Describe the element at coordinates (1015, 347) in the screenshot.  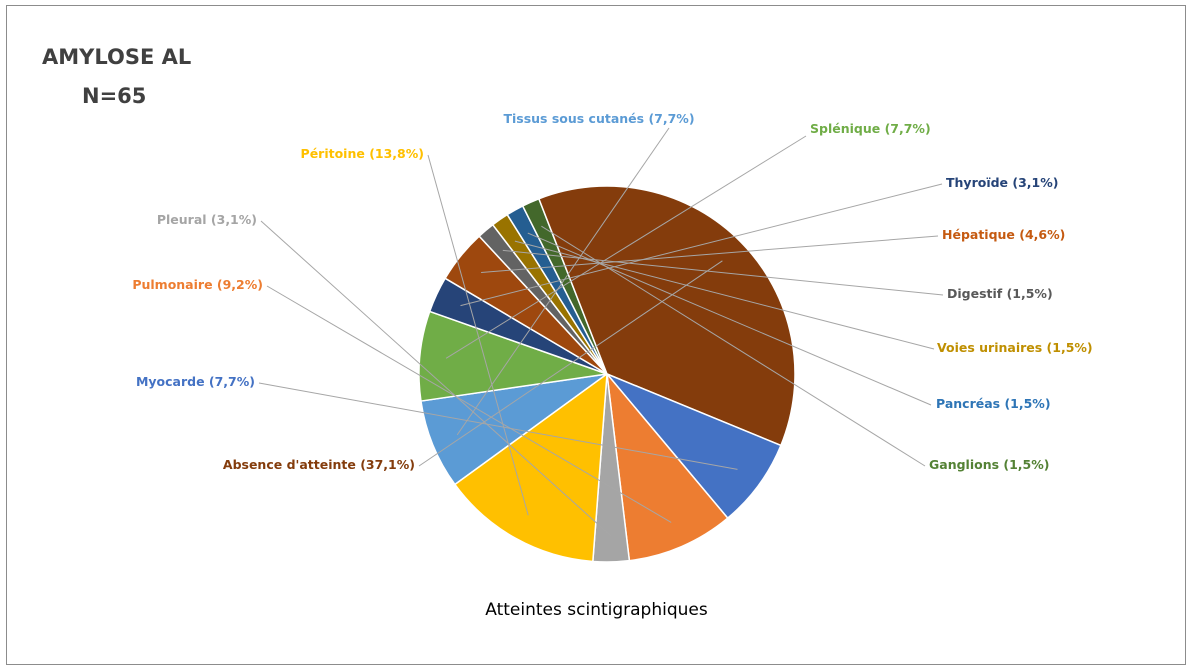
I see `slice-label: Voies urinaires (1,5%)` at that location.